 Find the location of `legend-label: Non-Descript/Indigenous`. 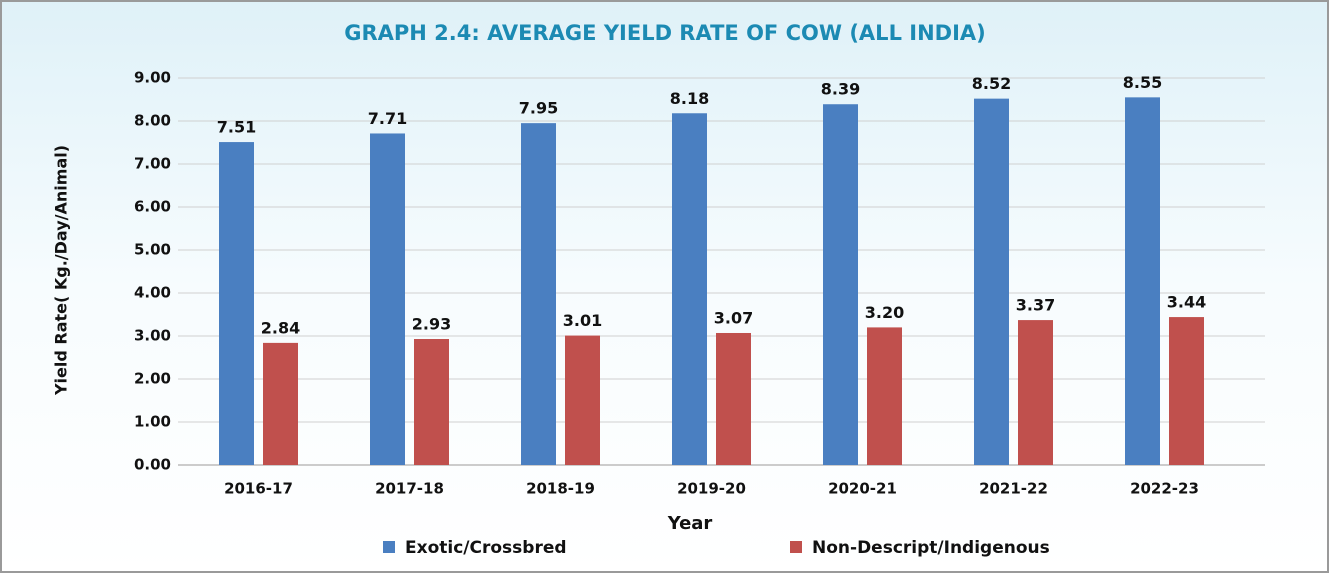

legend-label: Non-Descript/Indigenous is located at coordinates (931, 548).